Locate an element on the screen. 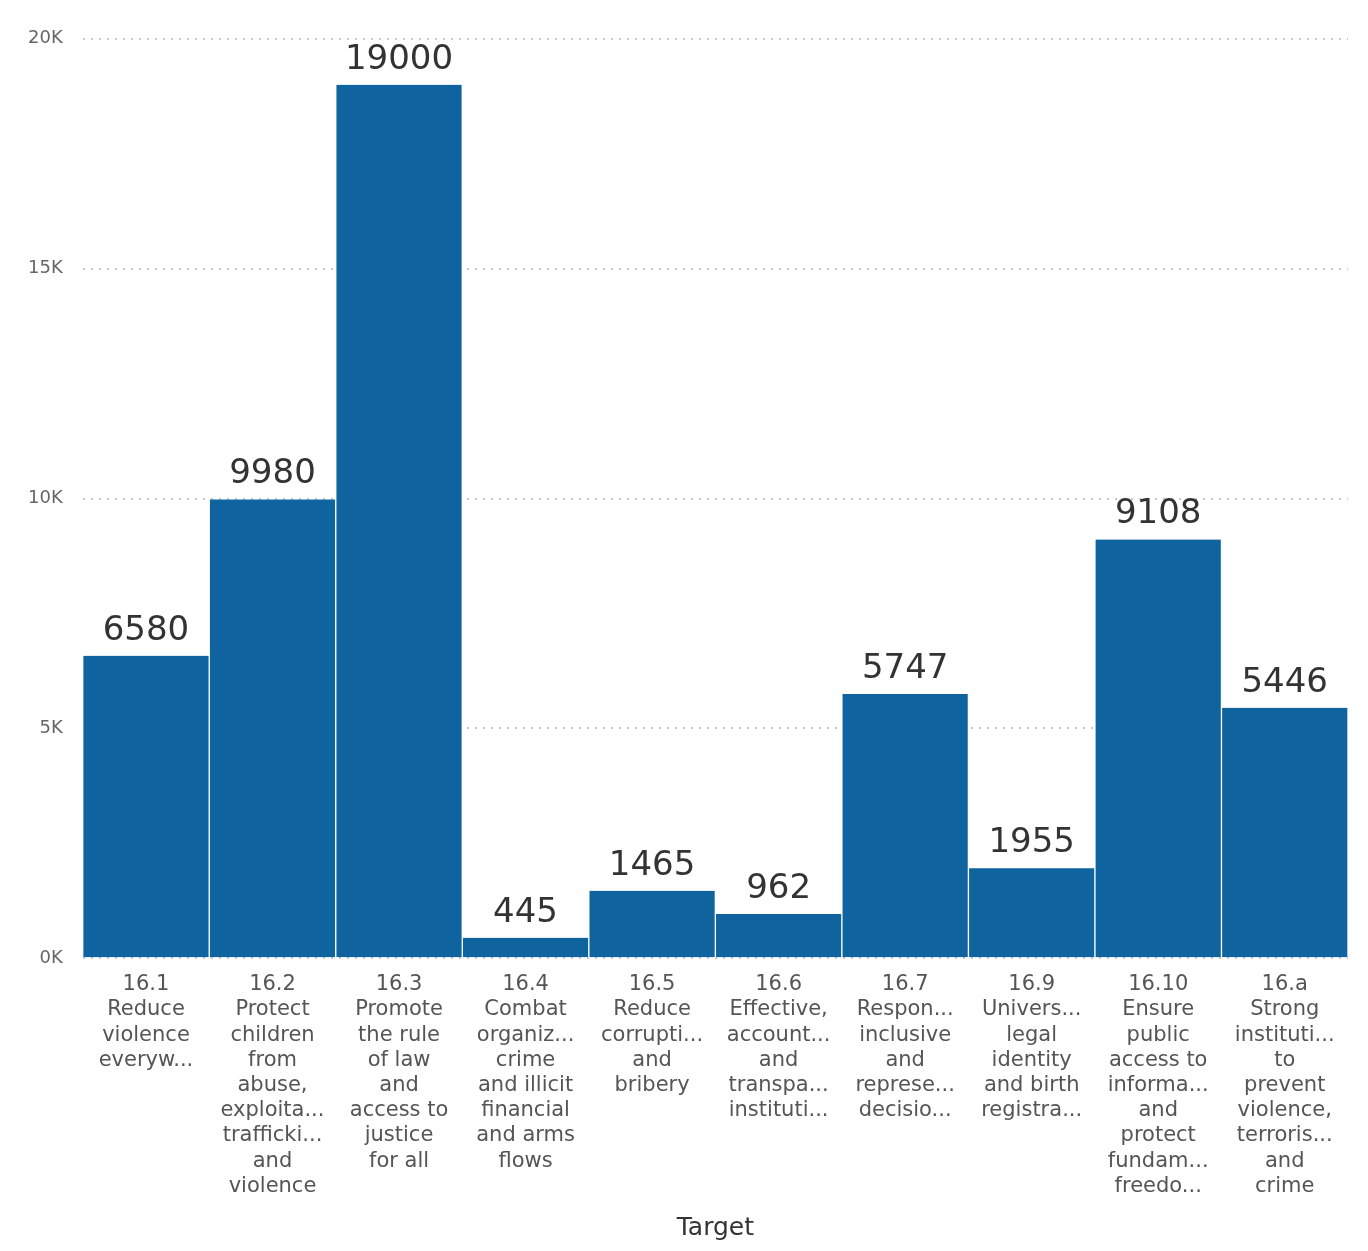 The image size is (1368, 1251). y-tick-label: 15K is located at coordinates (45, 267).